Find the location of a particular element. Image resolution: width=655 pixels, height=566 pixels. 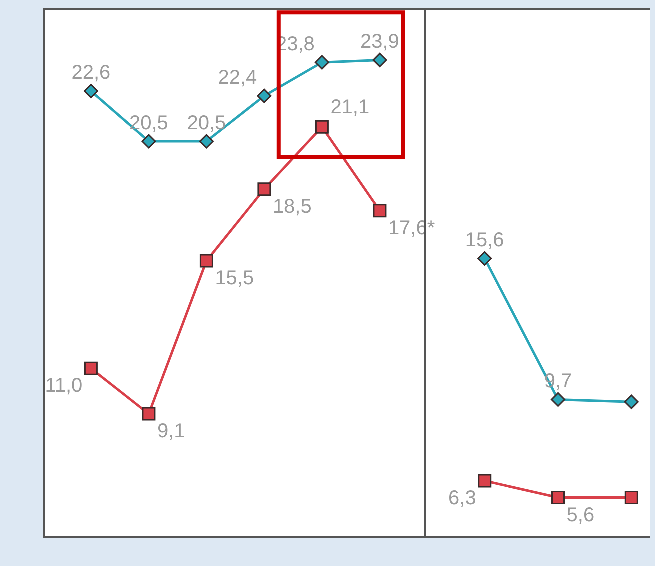

data-label: 22,4 is located at coordinates (238, 77).